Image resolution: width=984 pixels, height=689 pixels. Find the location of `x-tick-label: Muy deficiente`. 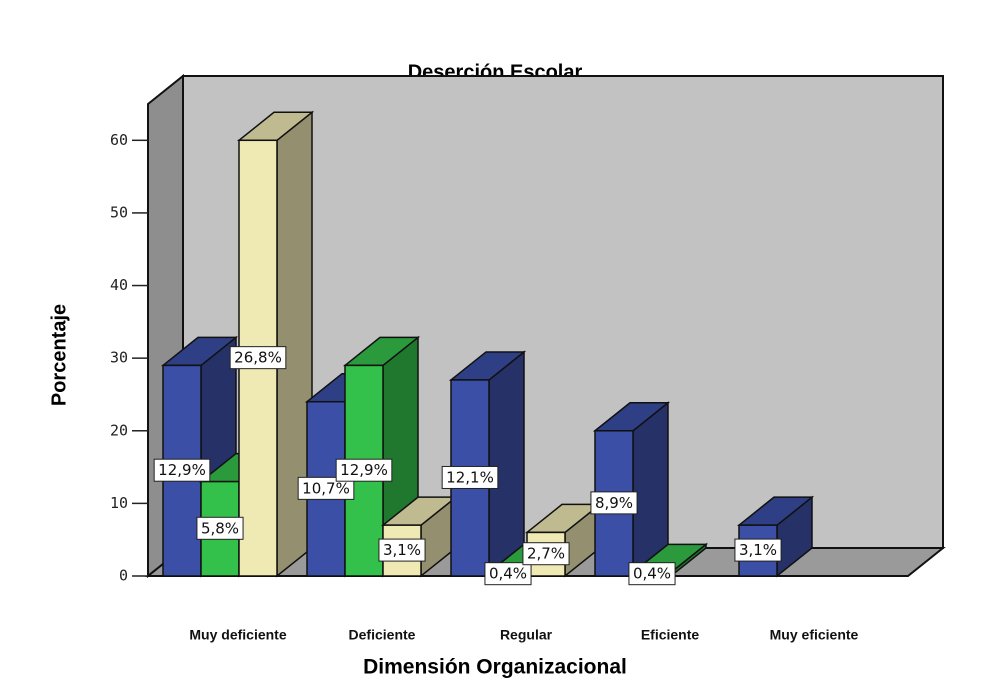

x-tick-label: Muy deficiente is located at coordinates (237, 635).